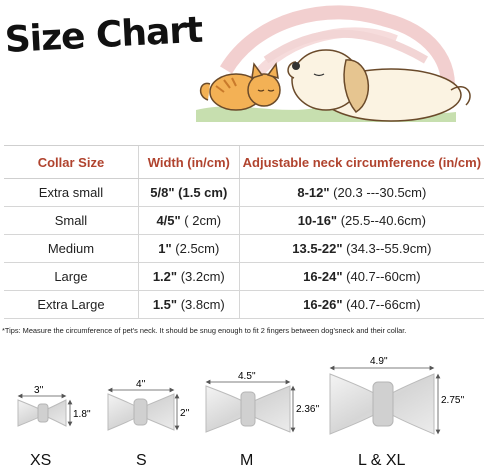 This screenshot has height=472, width=488. What do you see at coordinates (247, 460) in the screenshot?
I see `bow-m-label: M` at bounding box center [247, 460].